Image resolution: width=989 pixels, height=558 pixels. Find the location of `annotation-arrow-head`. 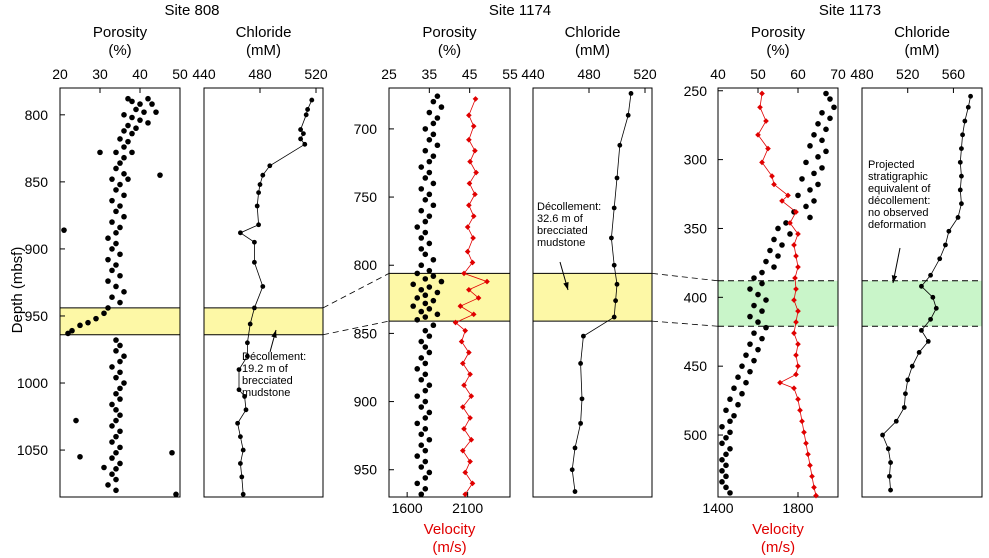

annotation-arrow-head is located at coordinates (566, 286).